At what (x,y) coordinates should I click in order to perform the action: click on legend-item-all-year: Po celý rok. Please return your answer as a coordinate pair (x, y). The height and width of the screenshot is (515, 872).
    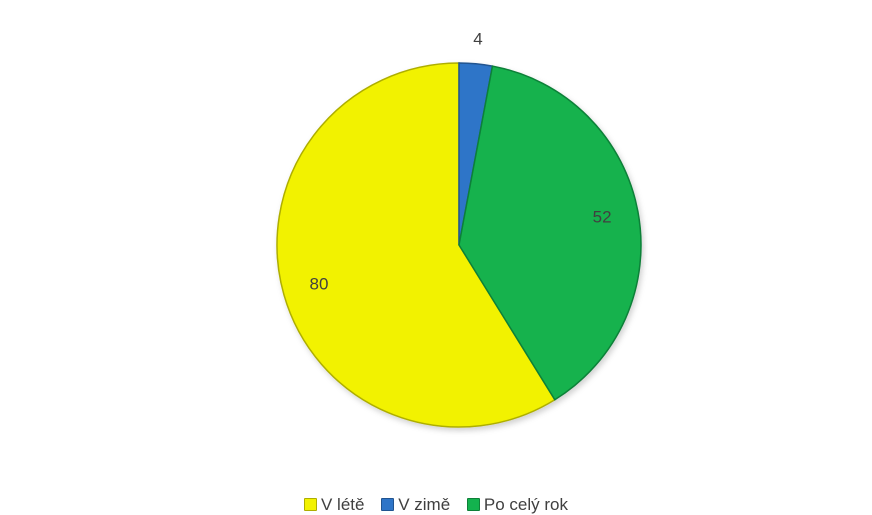
    Looking at the image, I should click on (517, 505).